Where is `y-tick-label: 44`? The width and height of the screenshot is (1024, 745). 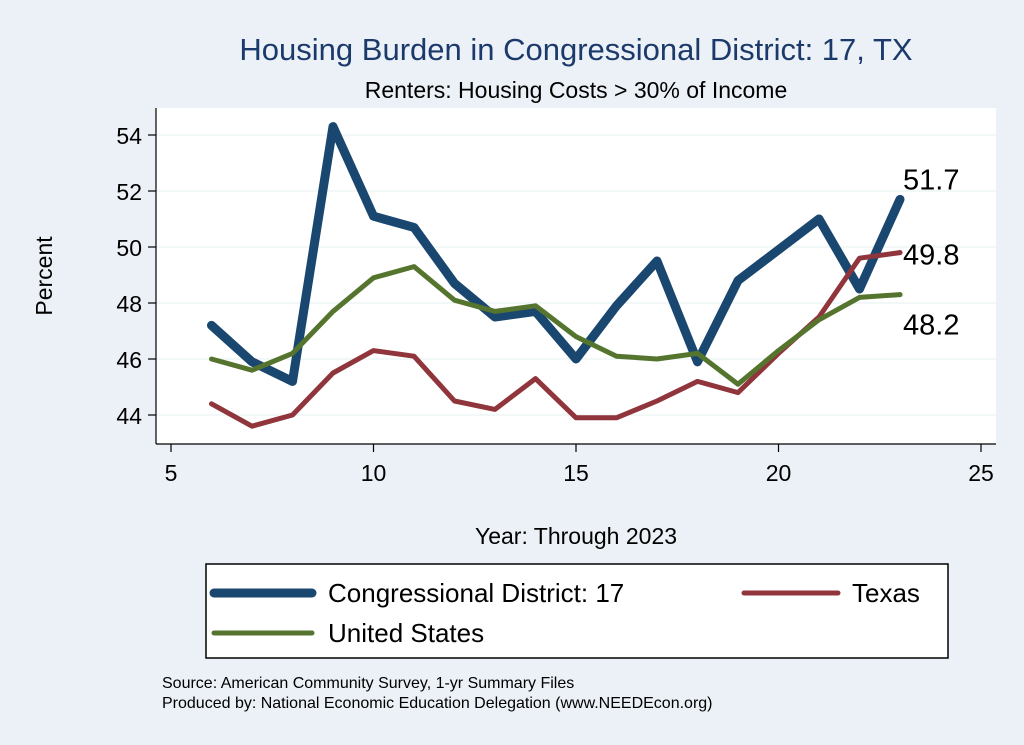 y-tick-label: 44 is located at coordinates (129, 416).